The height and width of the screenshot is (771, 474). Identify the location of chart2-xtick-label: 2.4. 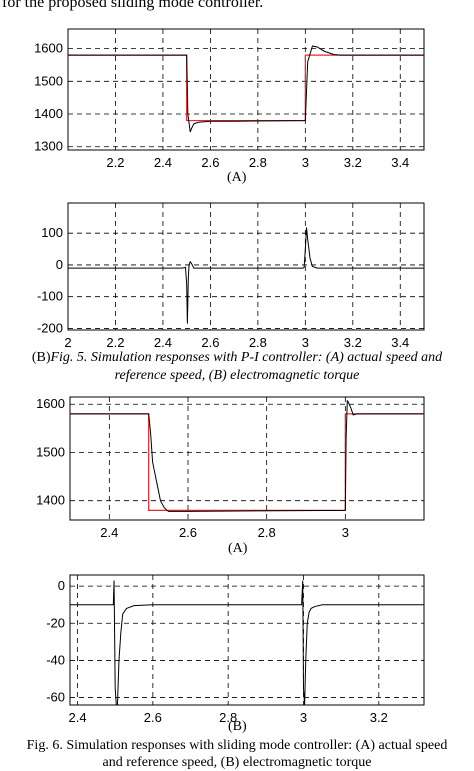
(163, 342).